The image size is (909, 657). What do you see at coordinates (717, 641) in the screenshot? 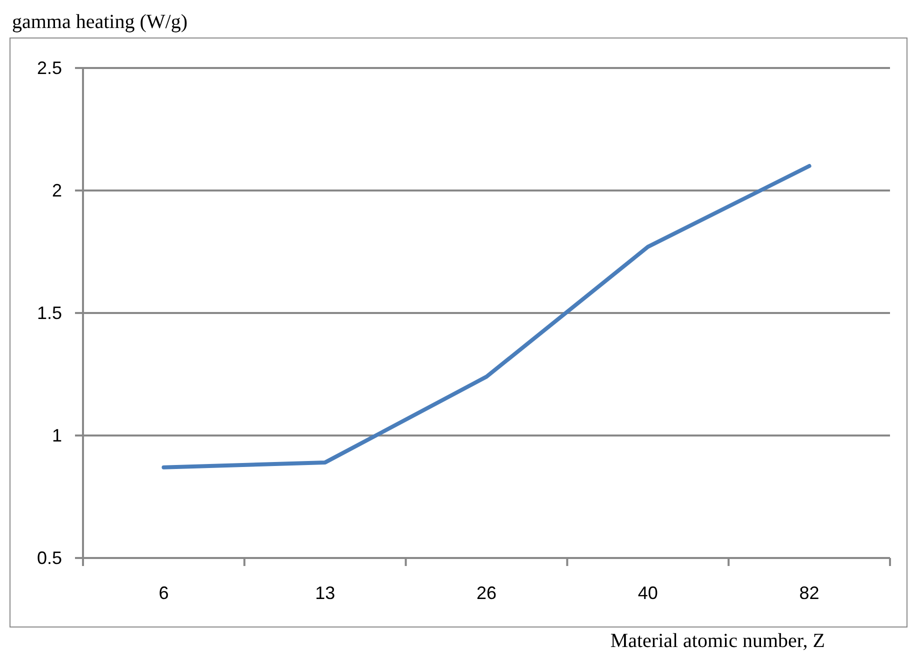
I see `x-axis-title: Material atomic number, Z` at bounding box center [717, 641].